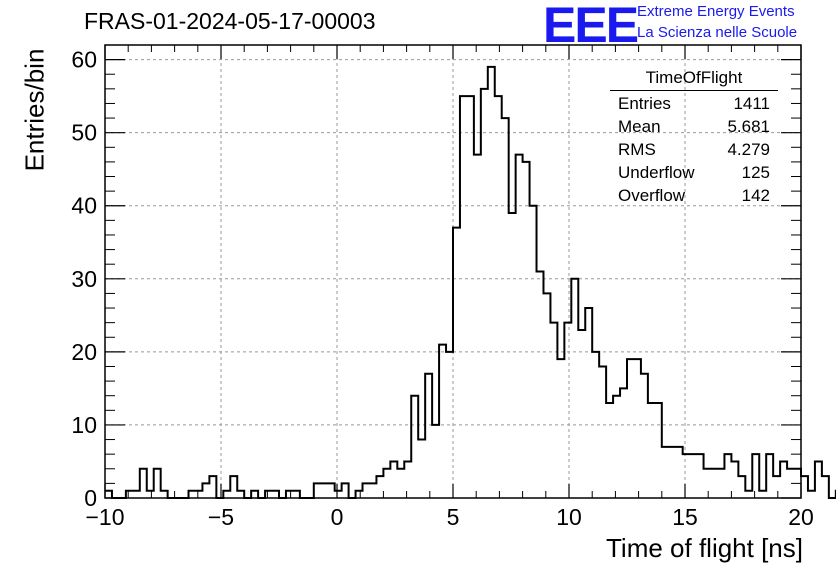  Describe the element at coordinates (748, 149) in the screenshot. I see `stats-value: 4.279` at that location.